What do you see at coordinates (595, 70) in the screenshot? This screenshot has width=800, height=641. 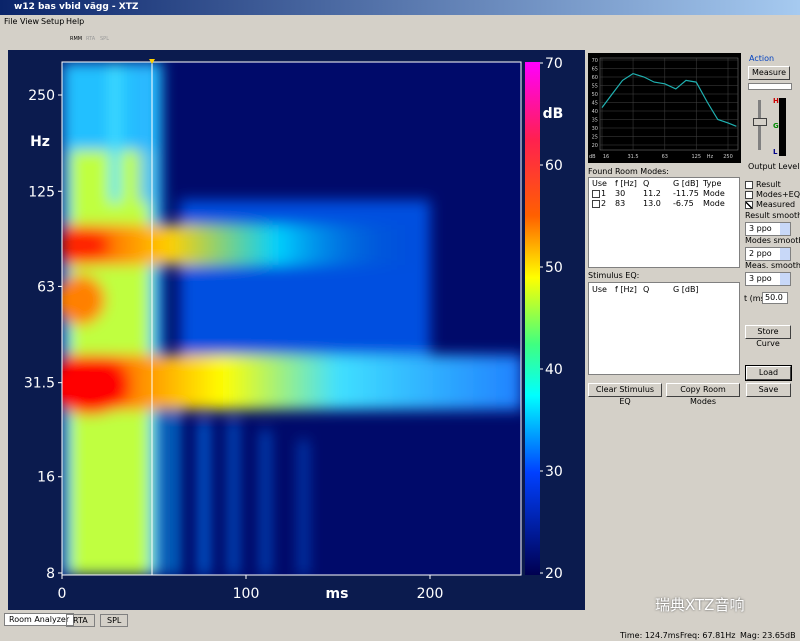 I see `y-tick-label: 65` at bounding box center [595, 70].